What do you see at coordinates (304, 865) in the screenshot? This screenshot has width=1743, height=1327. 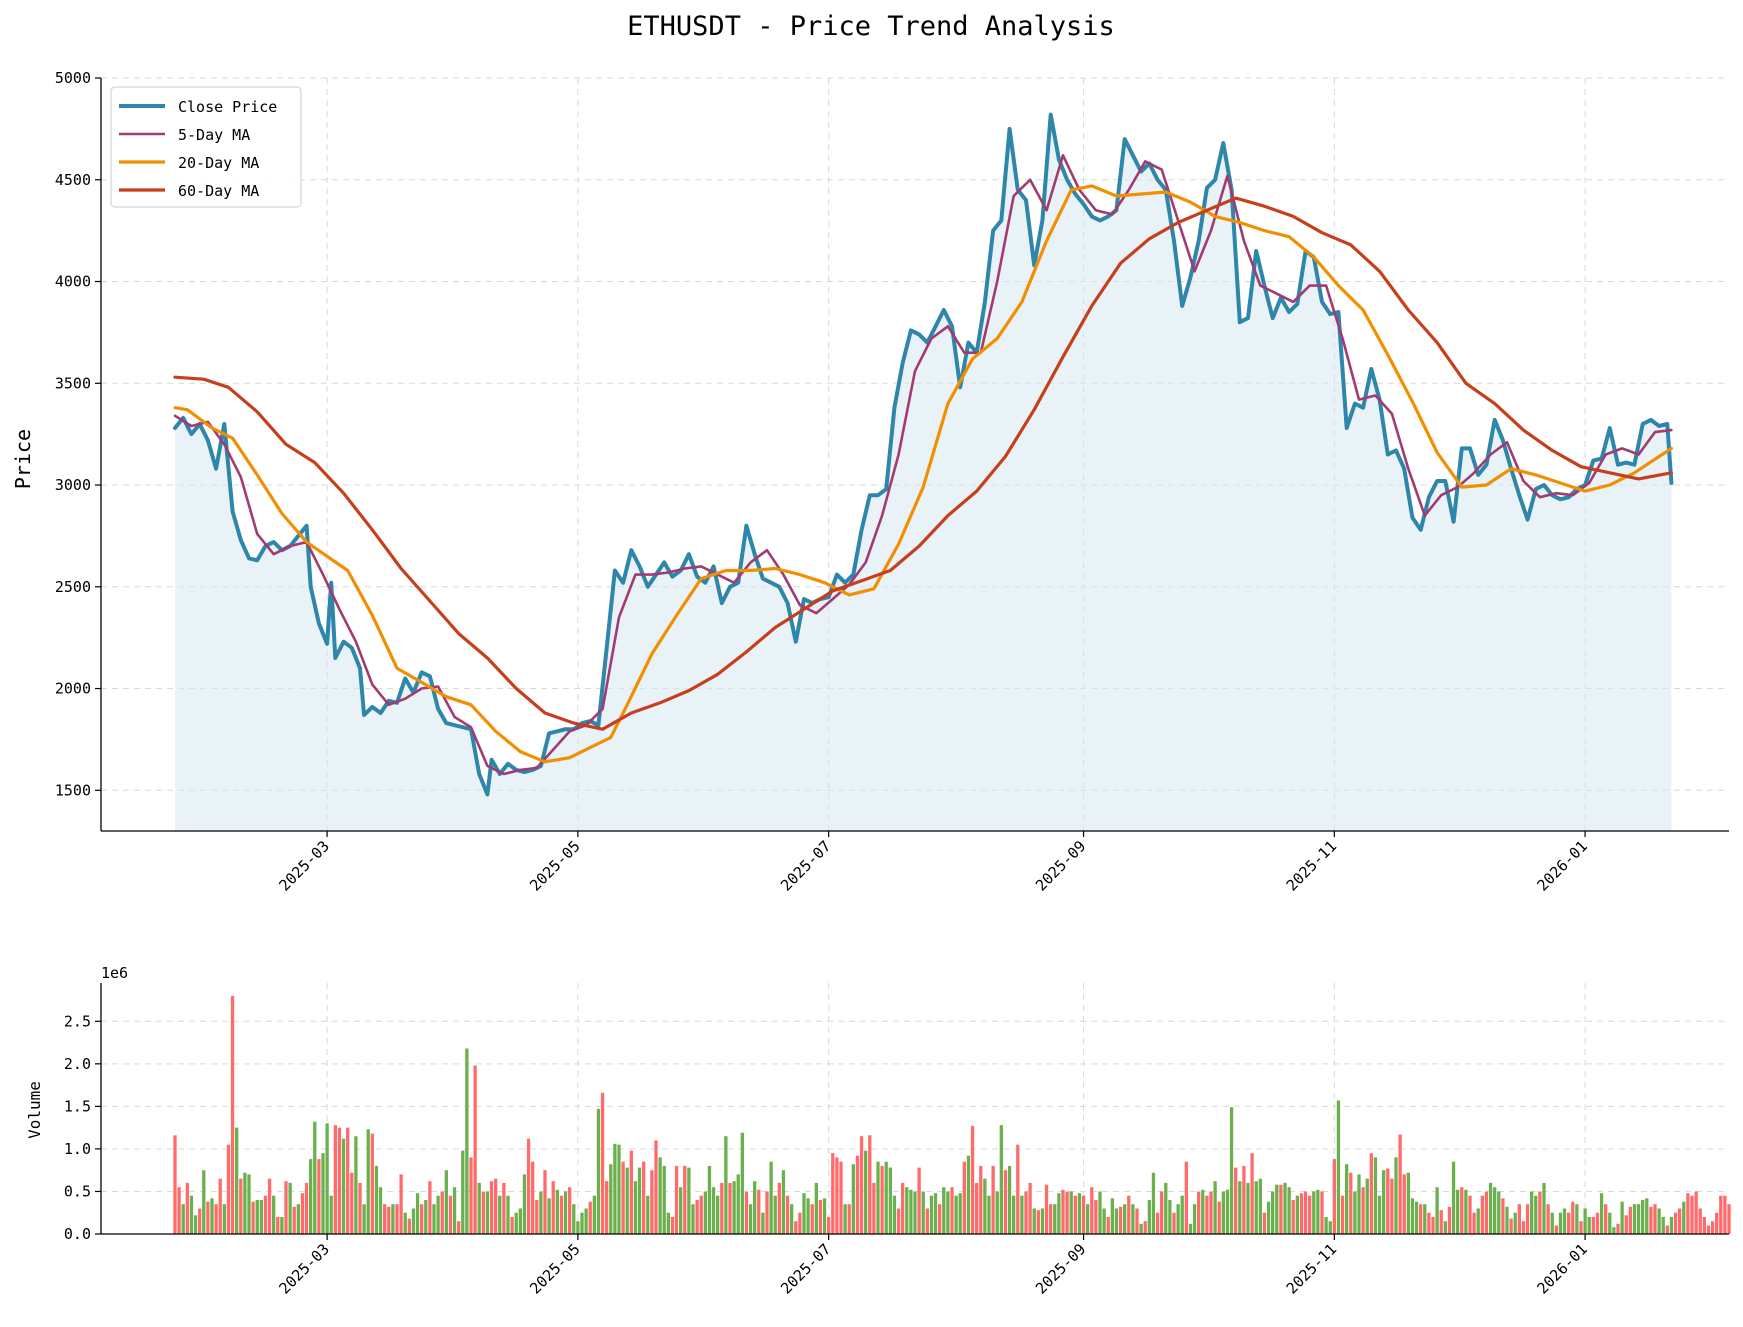 I see `price-x-tick-label: 2025-03` at bounding box center [304, 865].